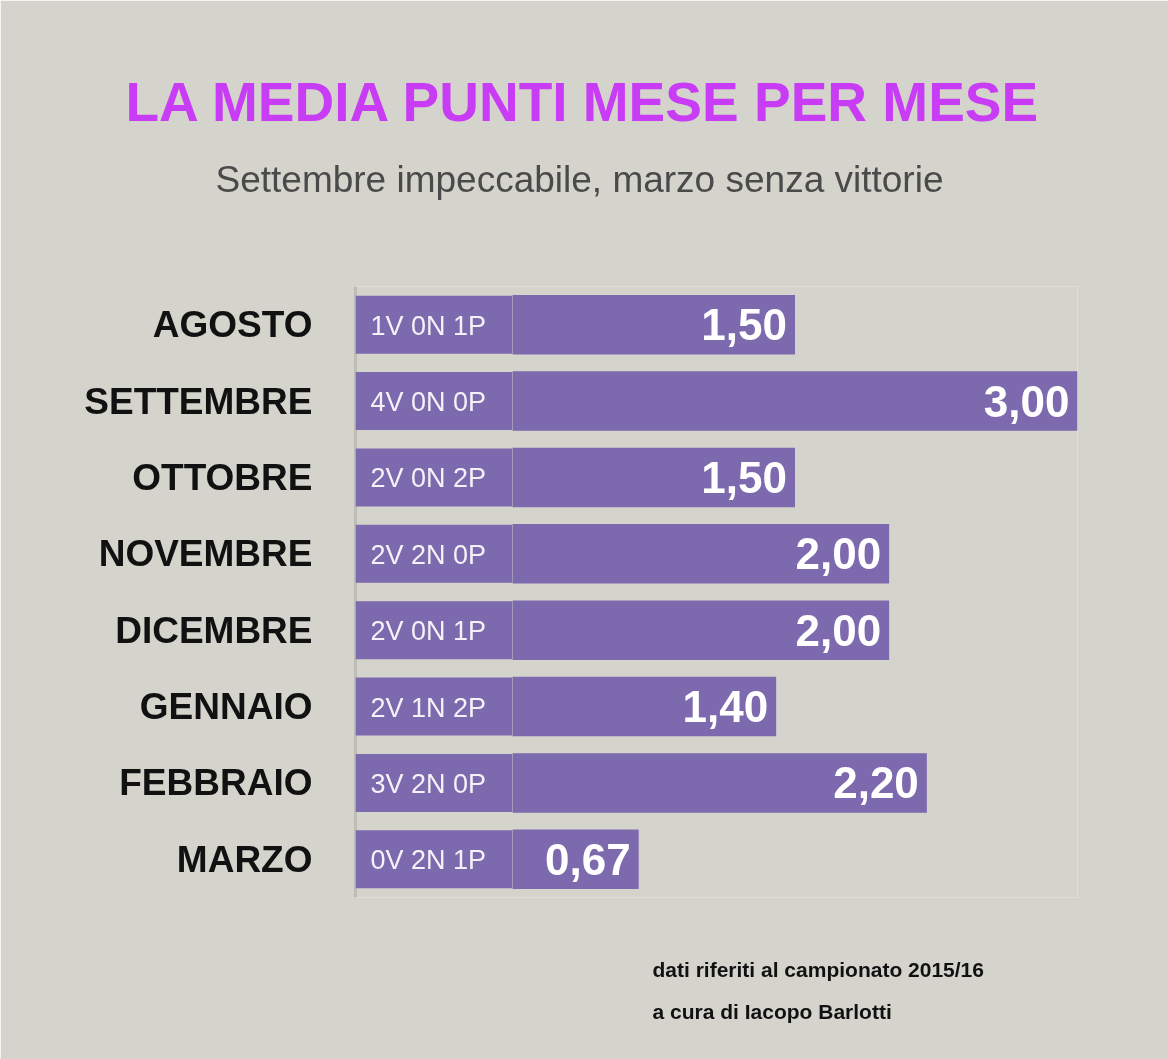 The width and height of the screenshot is (1168, 1059). I want to click on y-tick-label: AGOSTO, so click(232, 325).